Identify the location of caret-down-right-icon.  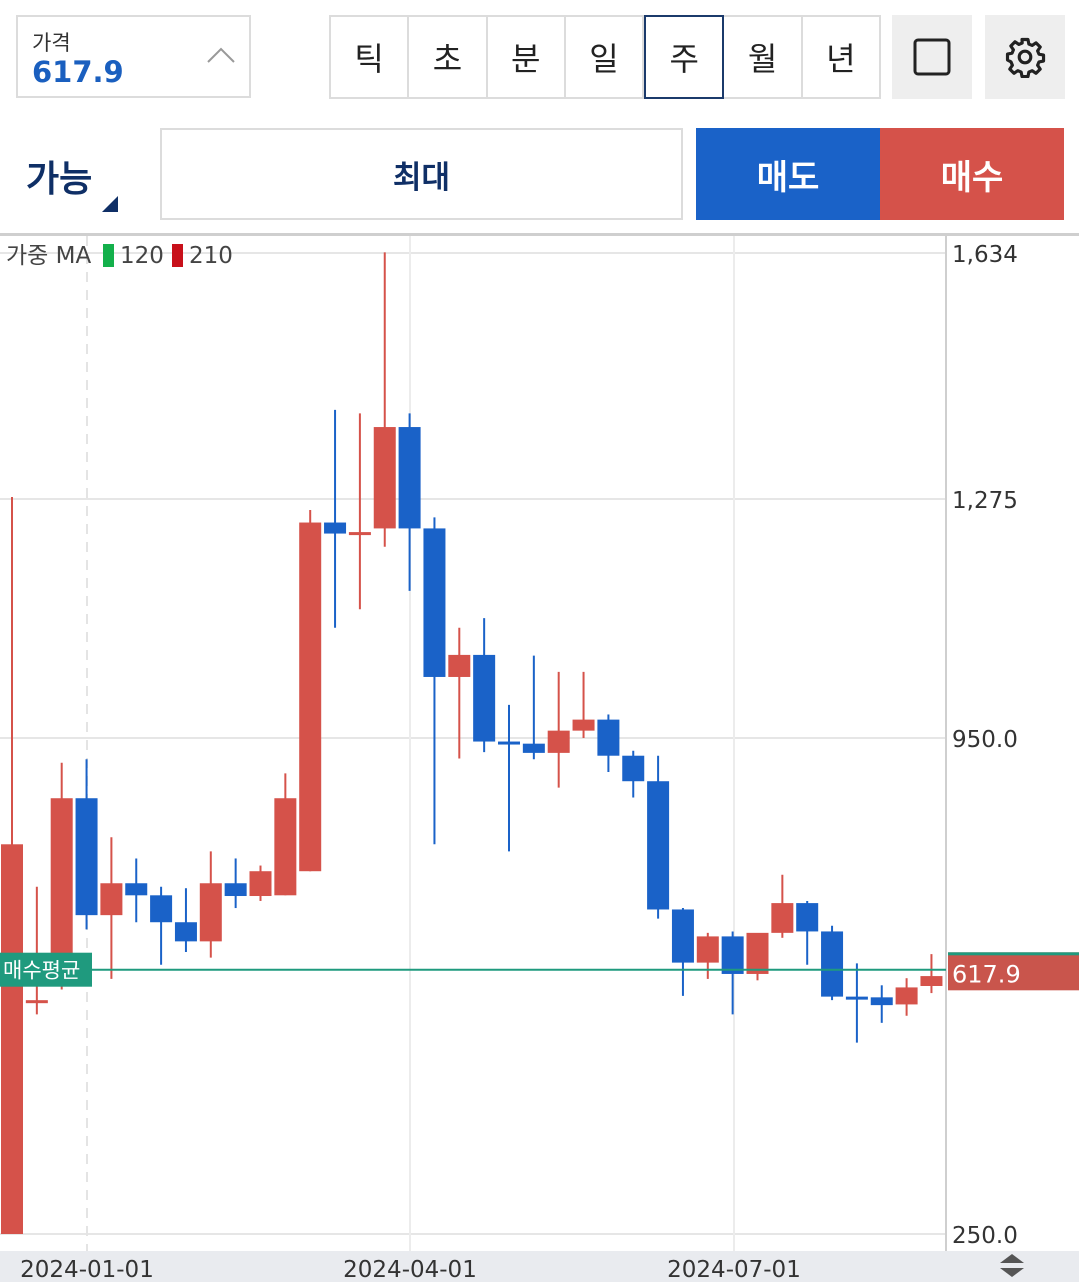
(110, 204).